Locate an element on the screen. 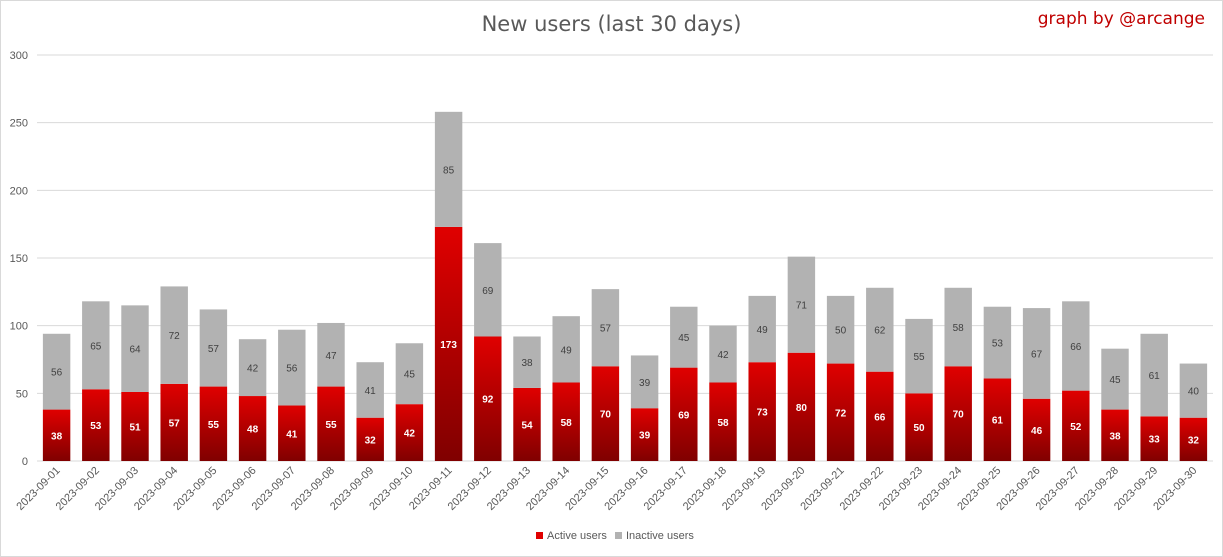 The image size is (1223, 557). data-label-inactive: 40 is located at coordinates (1194, 392).